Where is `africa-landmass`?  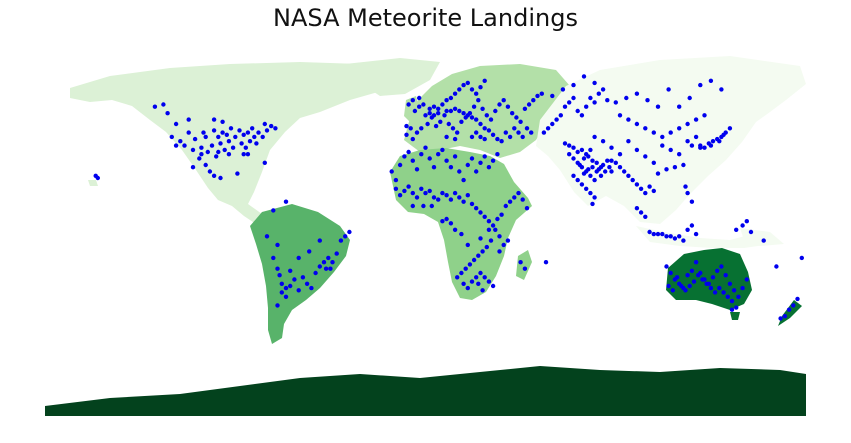
africa-landmass is located at coordinates (461, 224).